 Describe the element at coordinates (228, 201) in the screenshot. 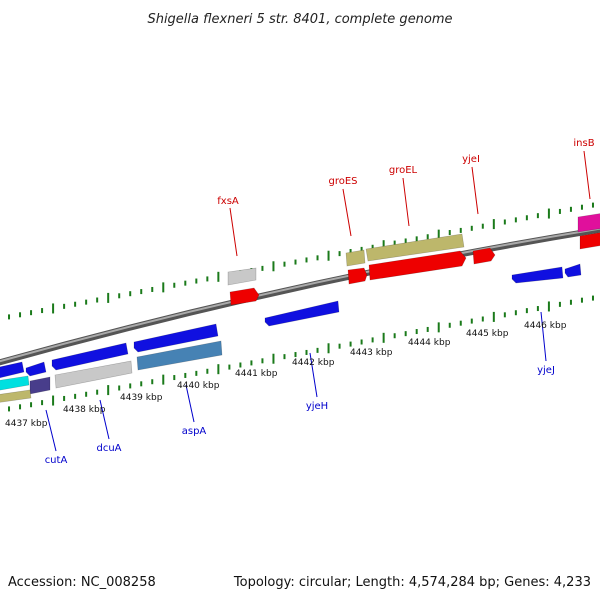

I see `gene-label-fxsA: fxsA` at that location.